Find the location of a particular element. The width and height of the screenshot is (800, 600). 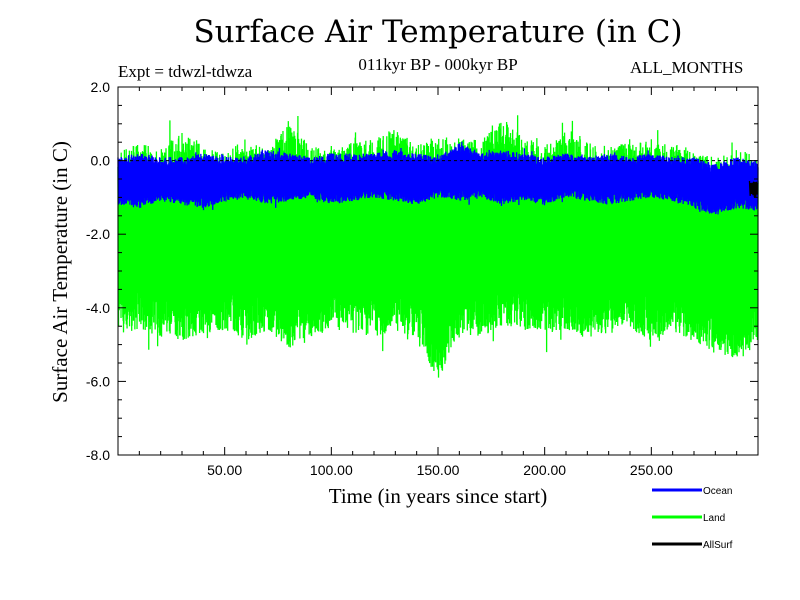

x-tick-label: 150.00 is located at coordinates (438, 470).